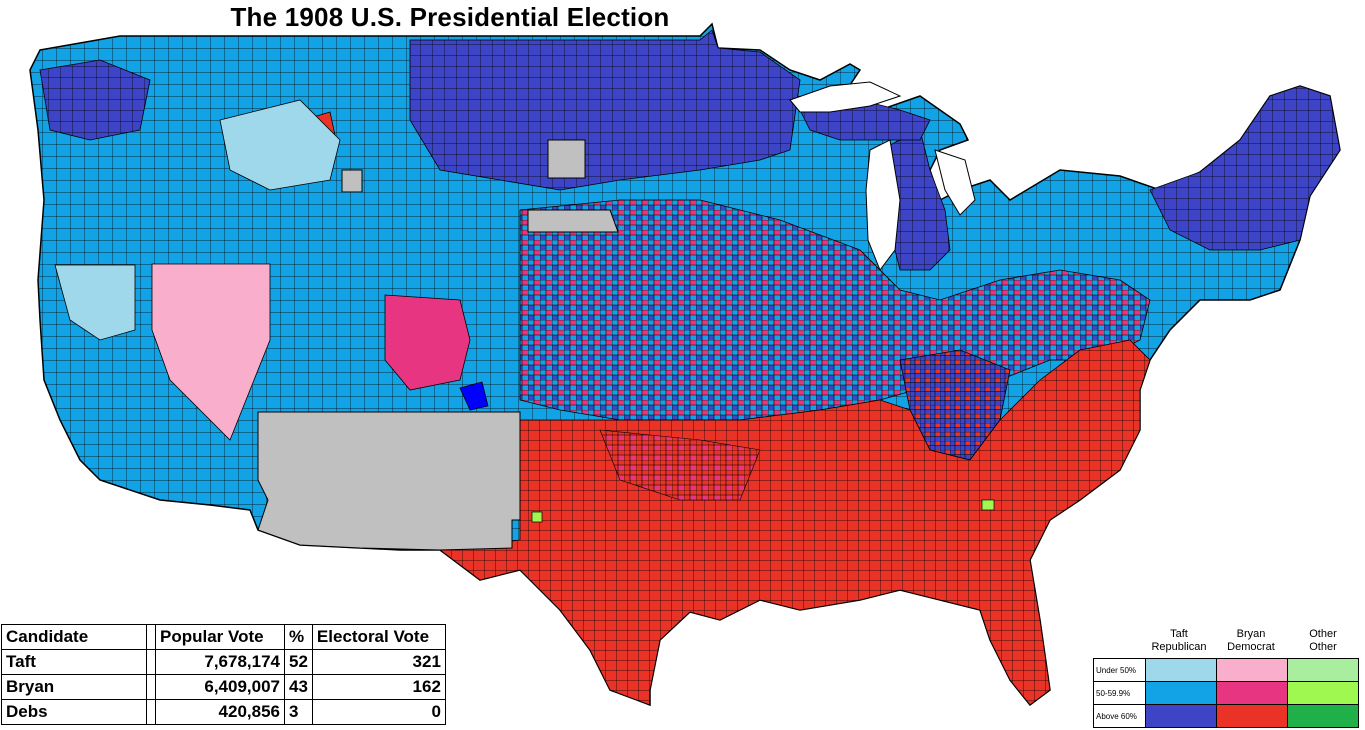 This screenshot has width=1365, height=730. Describe the element at coordinates (389, 481) in the screenshot. I see `arizona-gray` at that location.